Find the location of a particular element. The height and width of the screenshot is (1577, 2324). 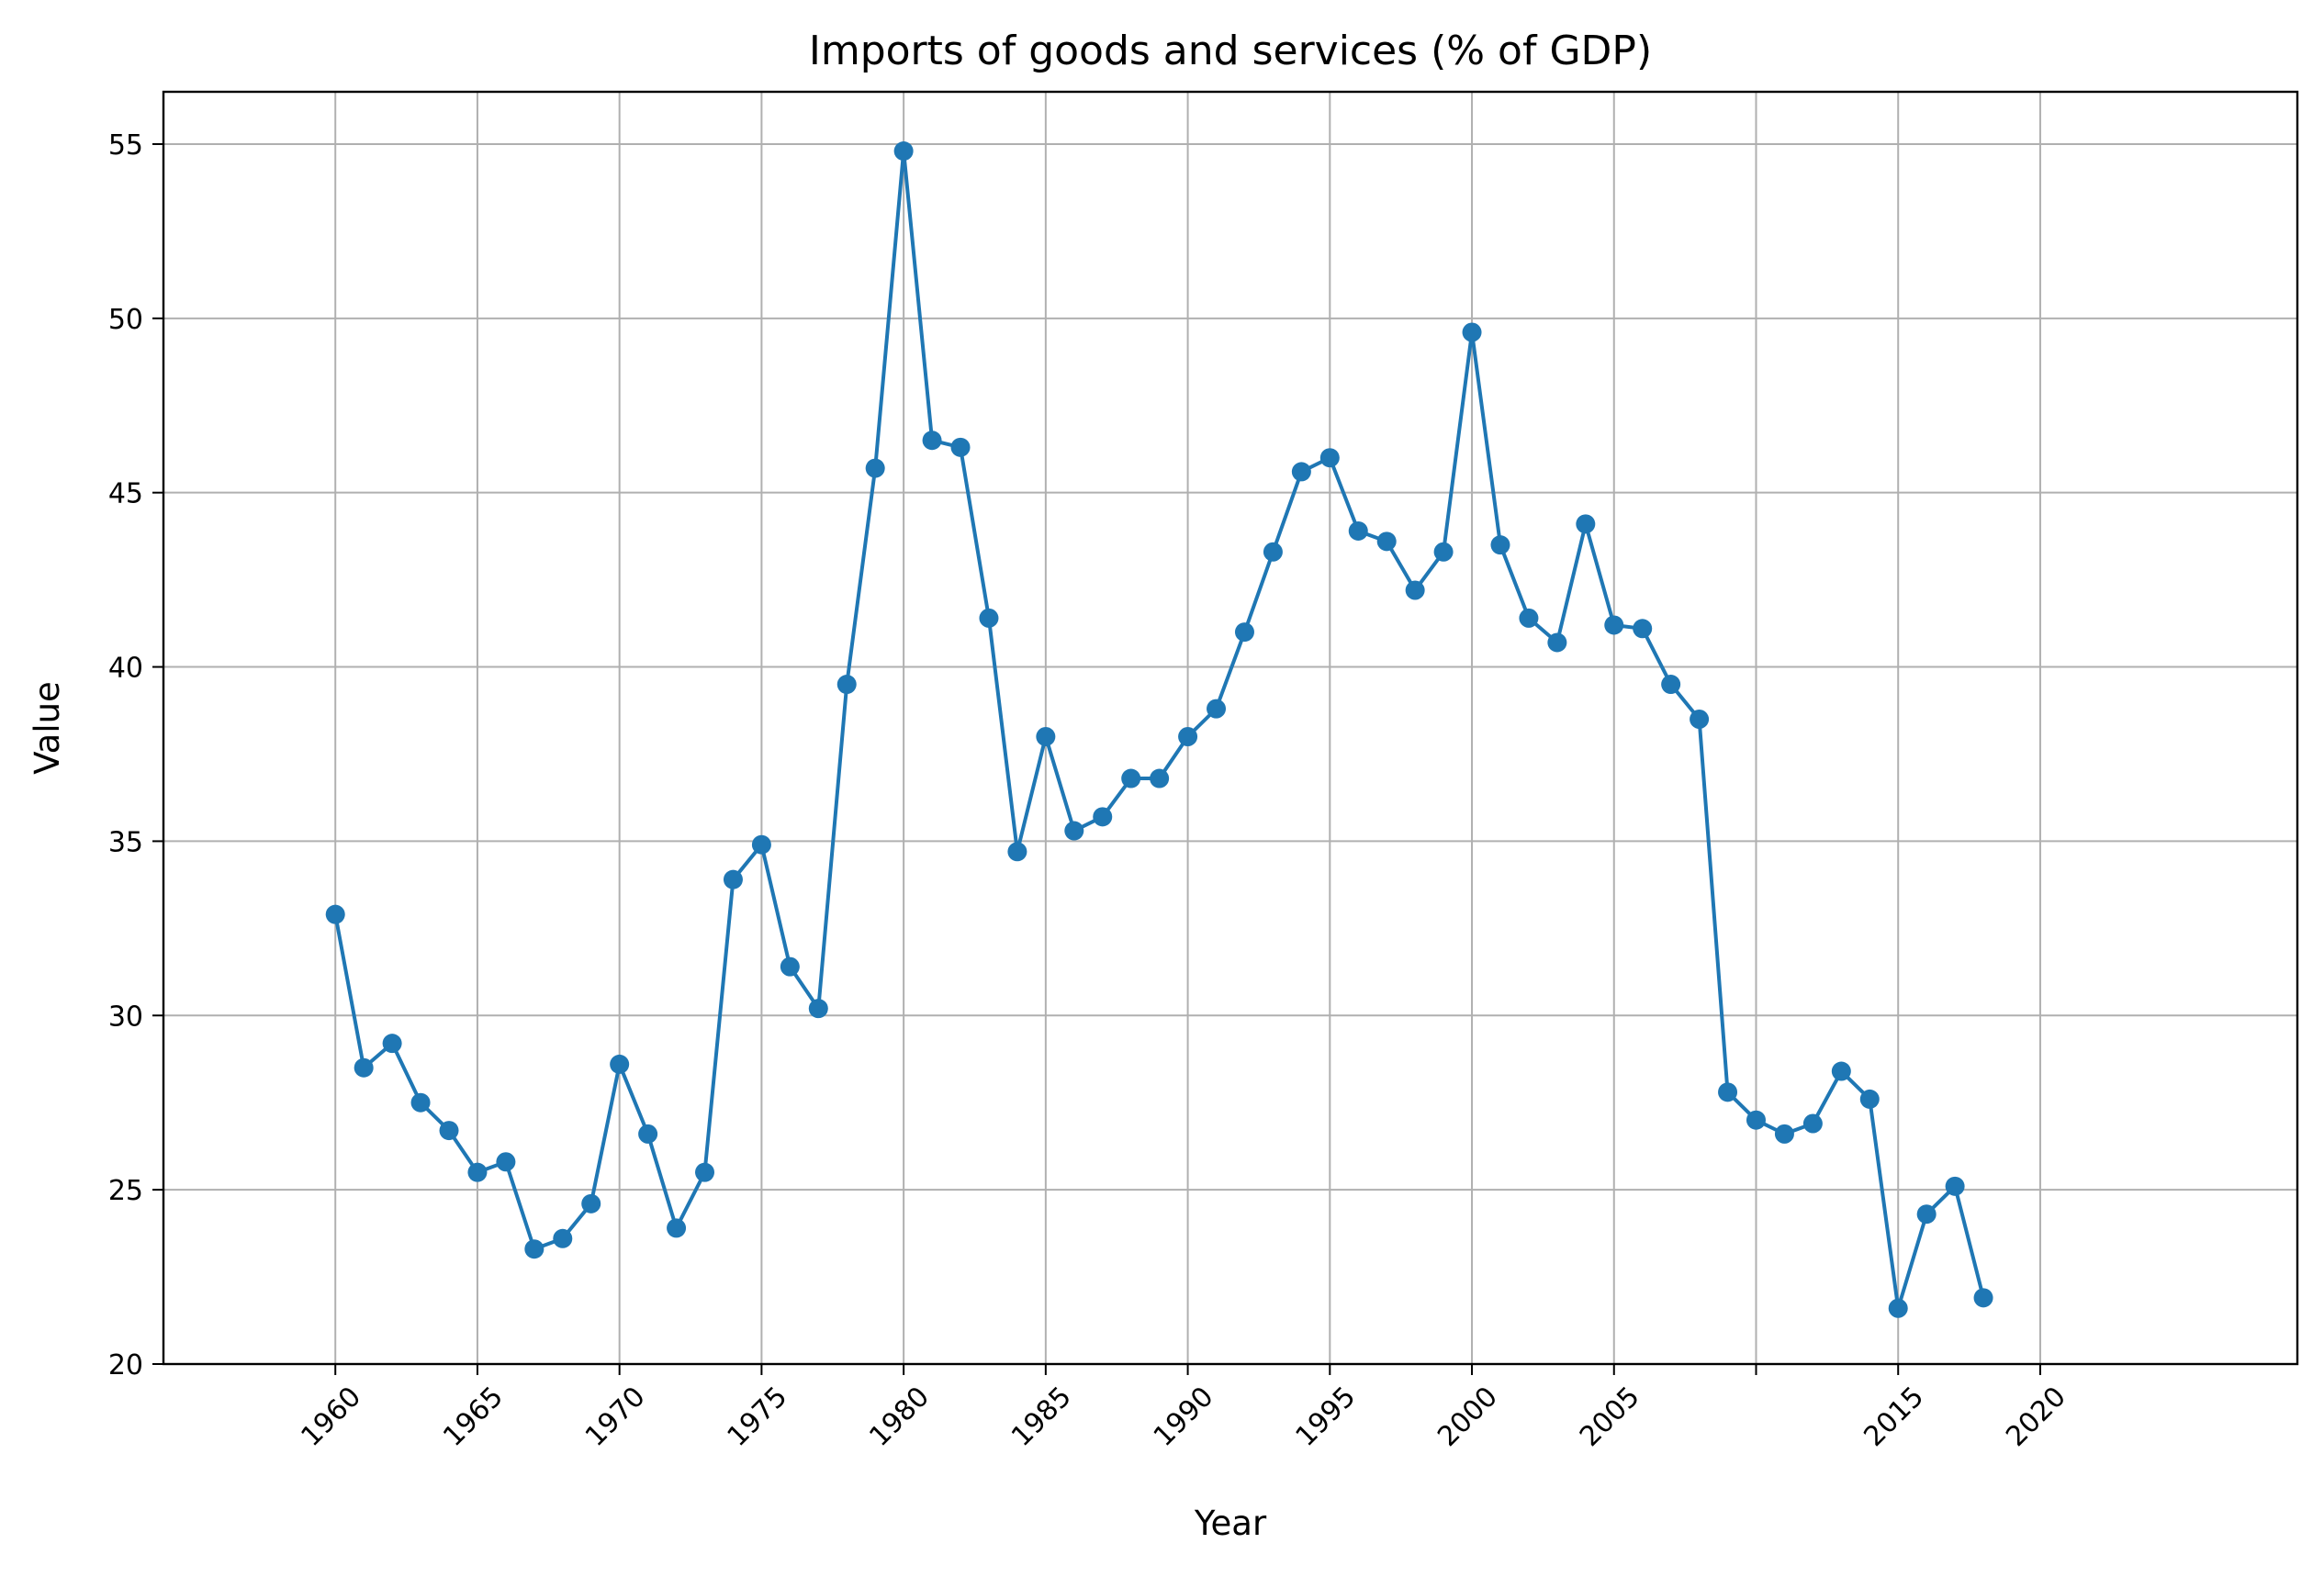

y-tick-label: 50 is located at coordinates (126, 320).